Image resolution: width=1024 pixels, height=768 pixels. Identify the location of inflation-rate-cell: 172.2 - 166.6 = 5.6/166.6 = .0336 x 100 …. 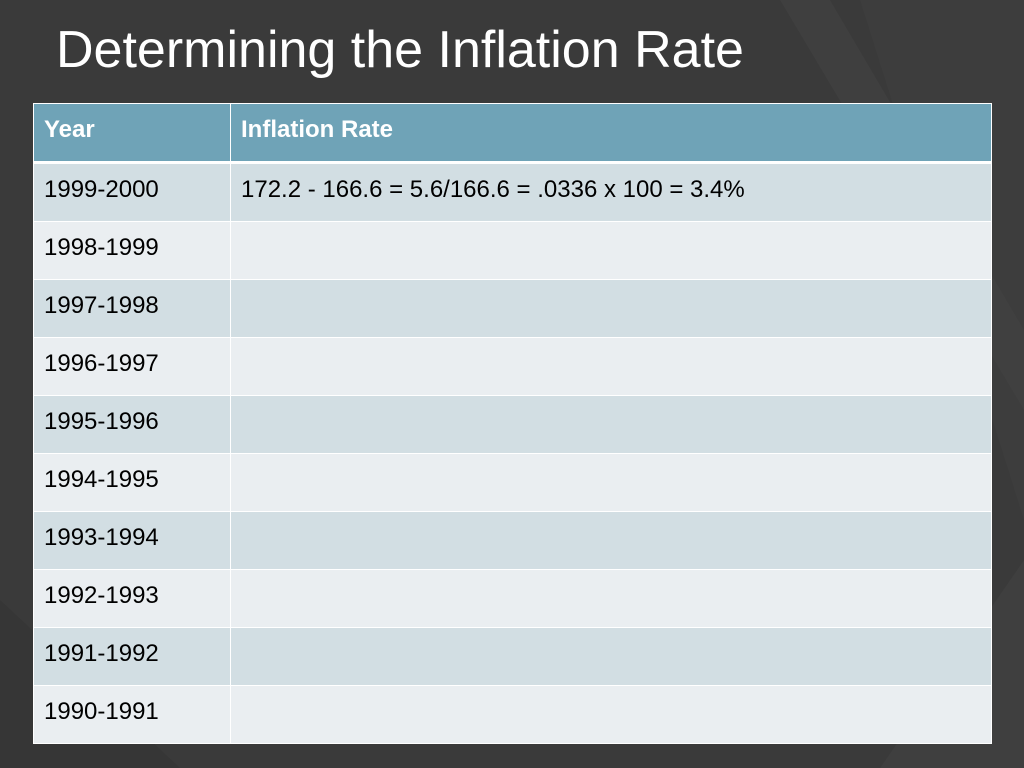
(611, 192).